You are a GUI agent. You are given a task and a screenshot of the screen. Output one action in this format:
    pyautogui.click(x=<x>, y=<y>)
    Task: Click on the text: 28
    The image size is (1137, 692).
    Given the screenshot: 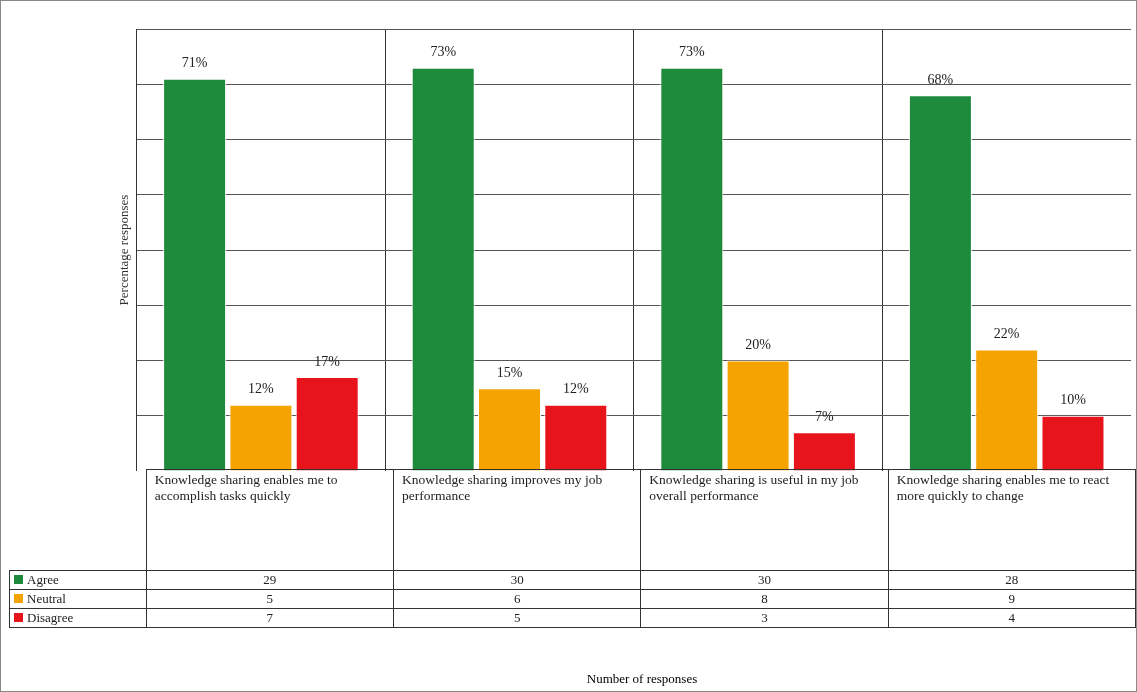 What is the action you would take?
    pyautogui.click(x=1012, y=580)
    